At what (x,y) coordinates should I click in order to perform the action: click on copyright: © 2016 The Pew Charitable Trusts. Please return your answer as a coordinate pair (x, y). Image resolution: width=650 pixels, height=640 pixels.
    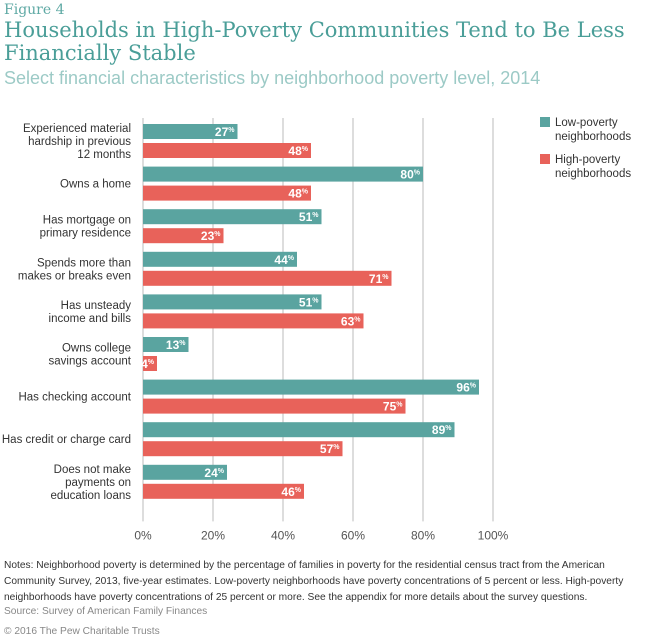
    Looking at the image, I should click on (82, 631).